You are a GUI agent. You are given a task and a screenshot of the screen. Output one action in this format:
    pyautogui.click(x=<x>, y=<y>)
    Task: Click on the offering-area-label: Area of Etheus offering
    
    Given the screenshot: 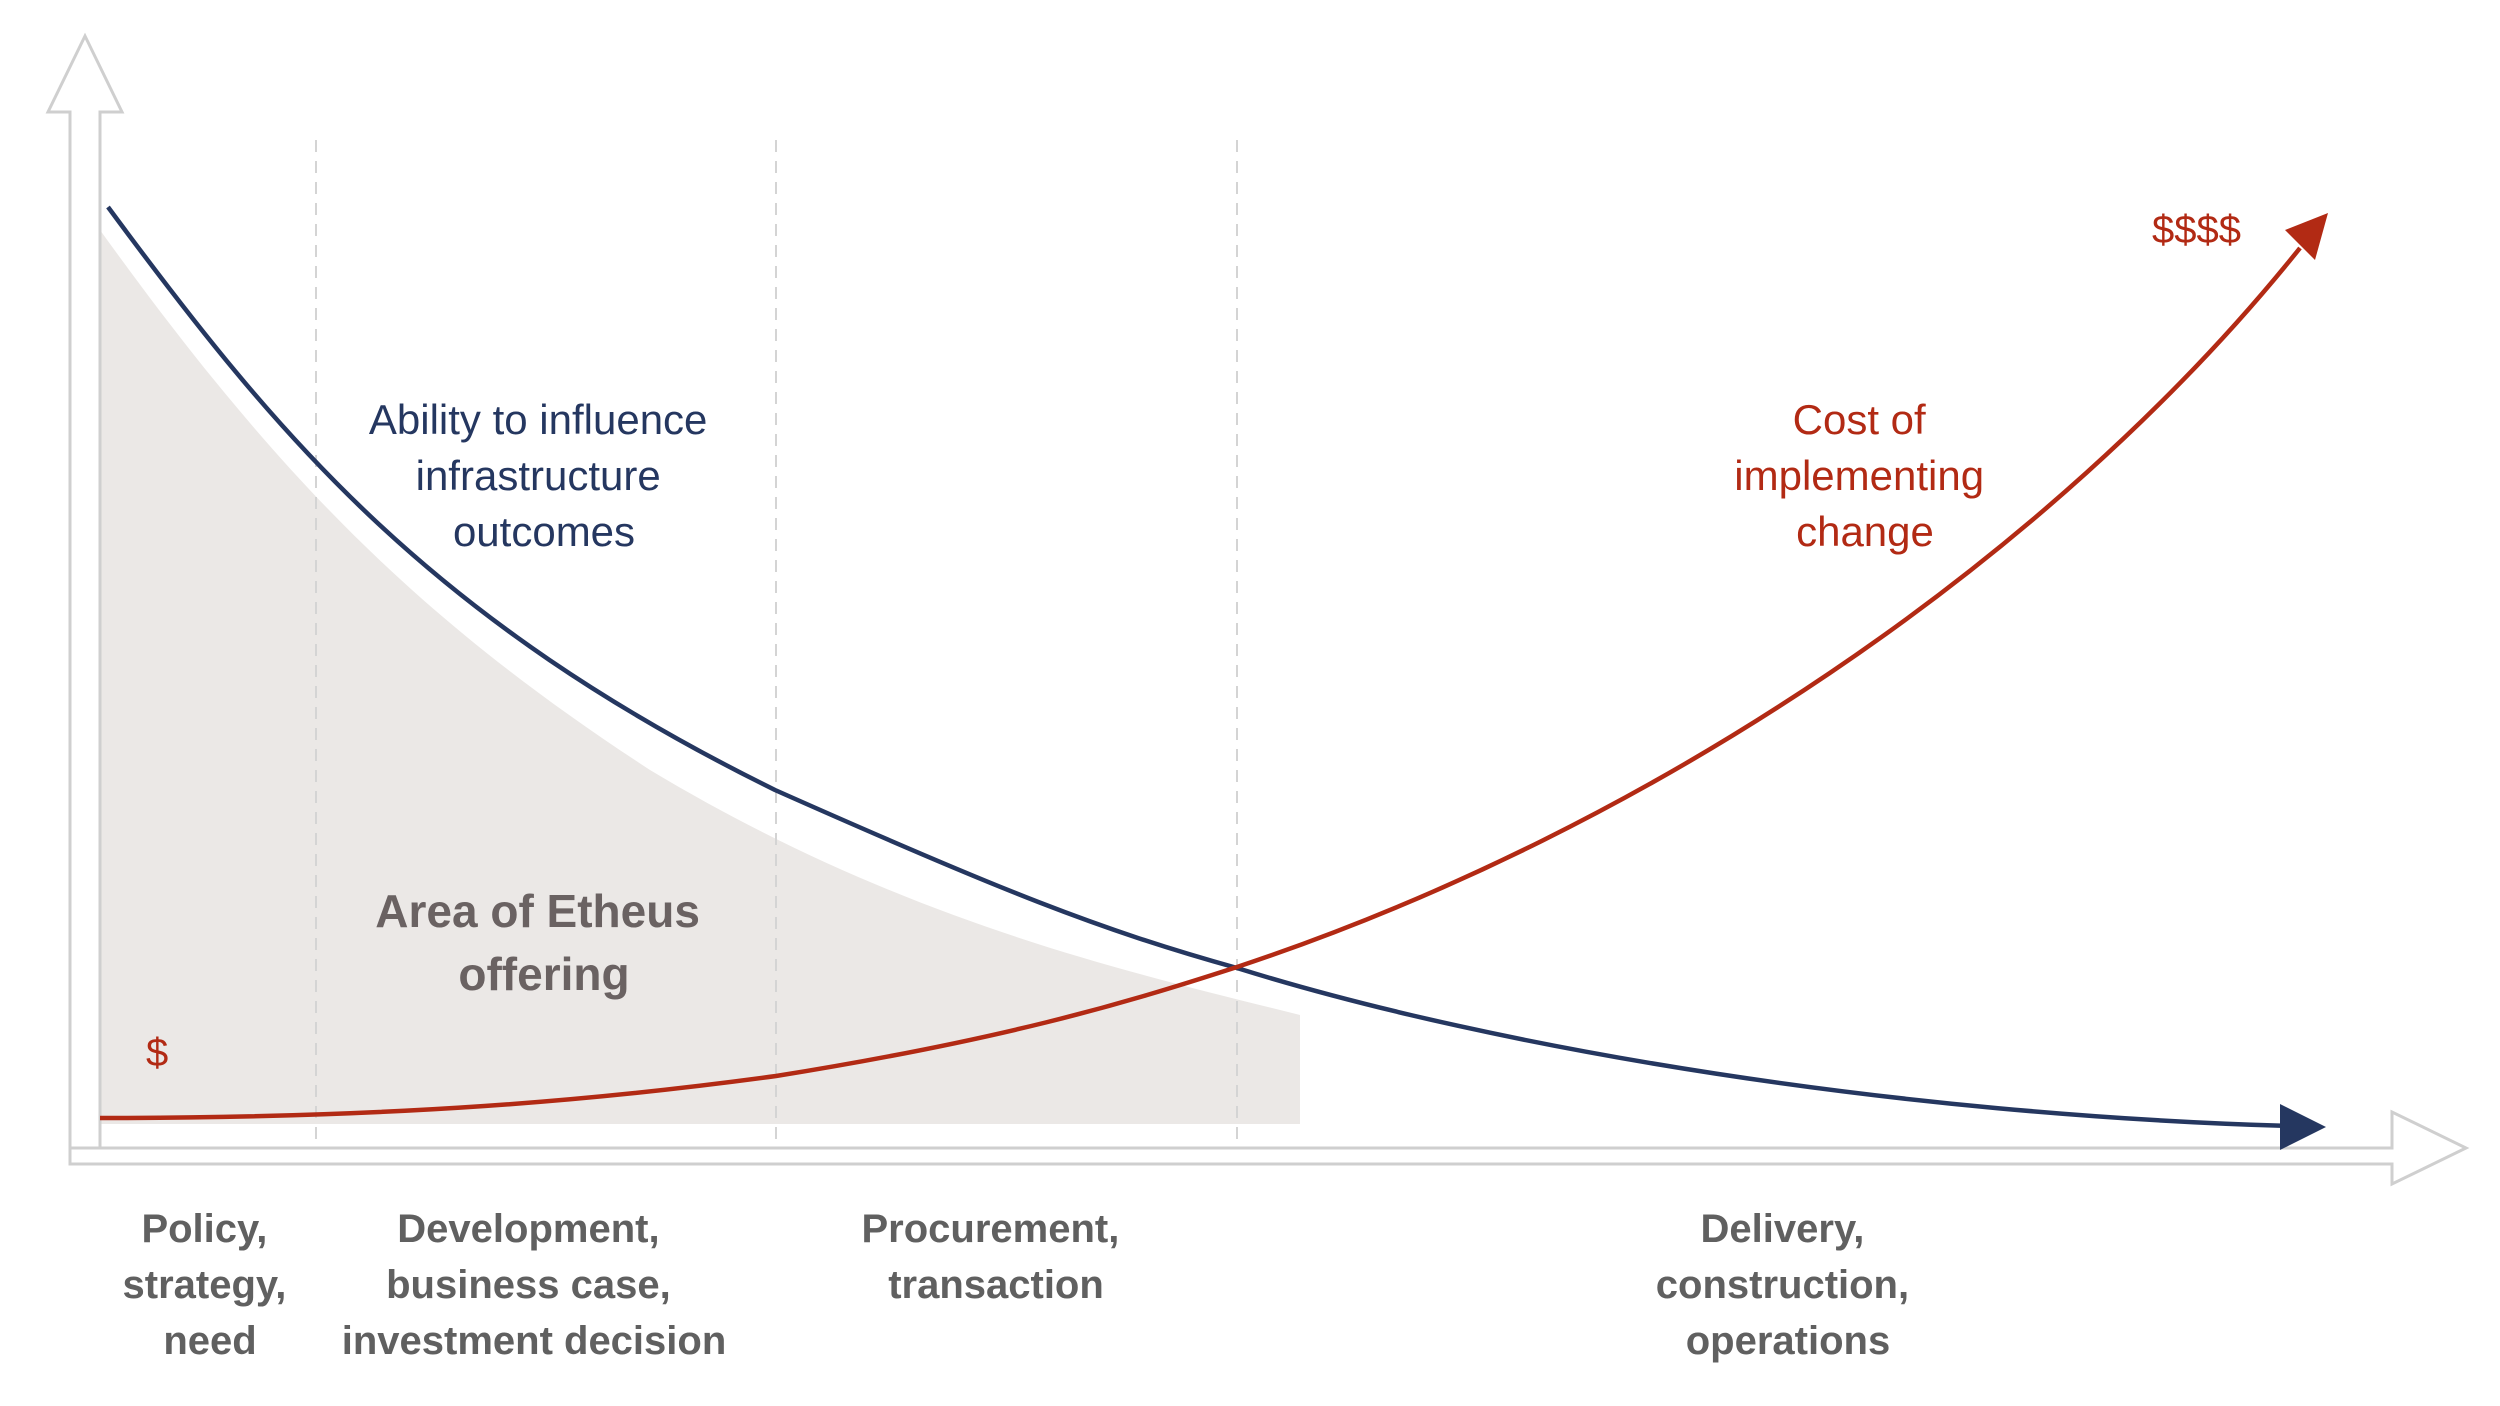 What is the action you would take?
    pyautogui.click(x=543, y=942)
    